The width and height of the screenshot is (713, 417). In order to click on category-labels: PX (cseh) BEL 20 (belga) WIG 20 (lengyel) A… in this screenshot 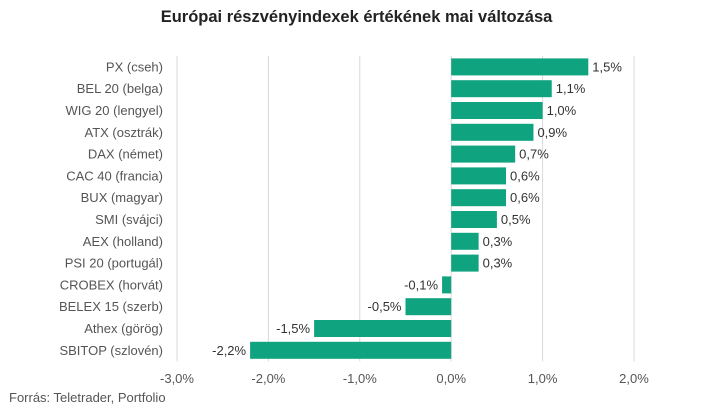, I will do `click(111, 208)`.